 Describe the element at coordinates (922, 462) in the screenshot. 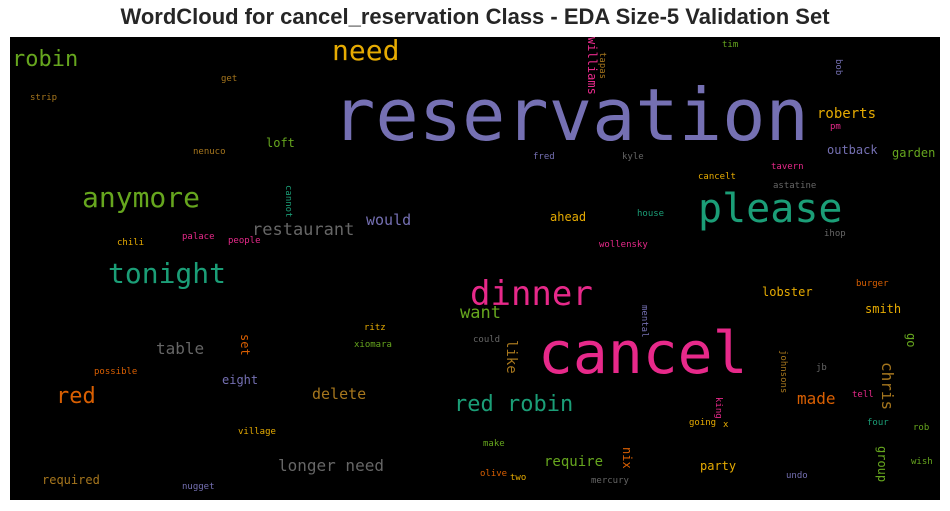

I see `word-wish: wish` at that location.